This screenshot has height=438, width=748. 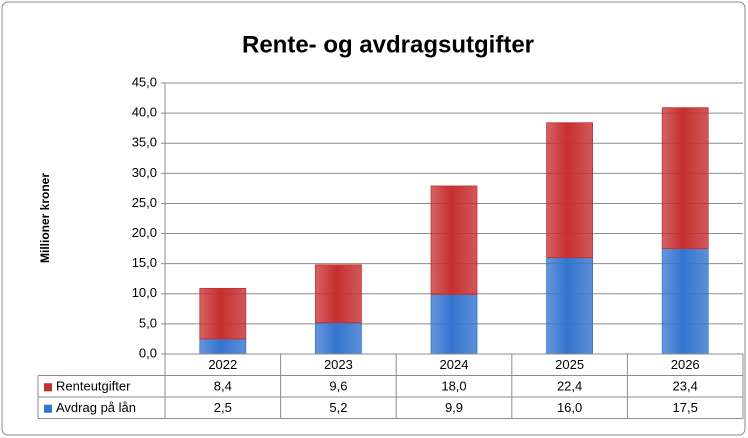 What do you see at coordinates (223, 407) in the screenshot?
I see `data-label: 2,5` at bounding box center [223, 407].